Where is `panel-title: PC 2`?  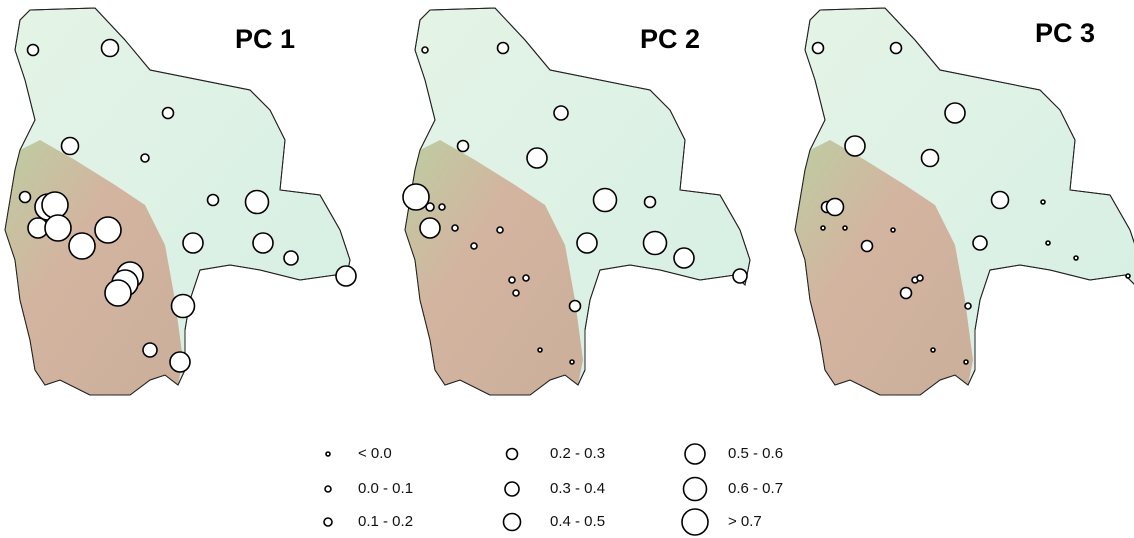
panel-title: PC 2 is located at coordinates (670, 39).